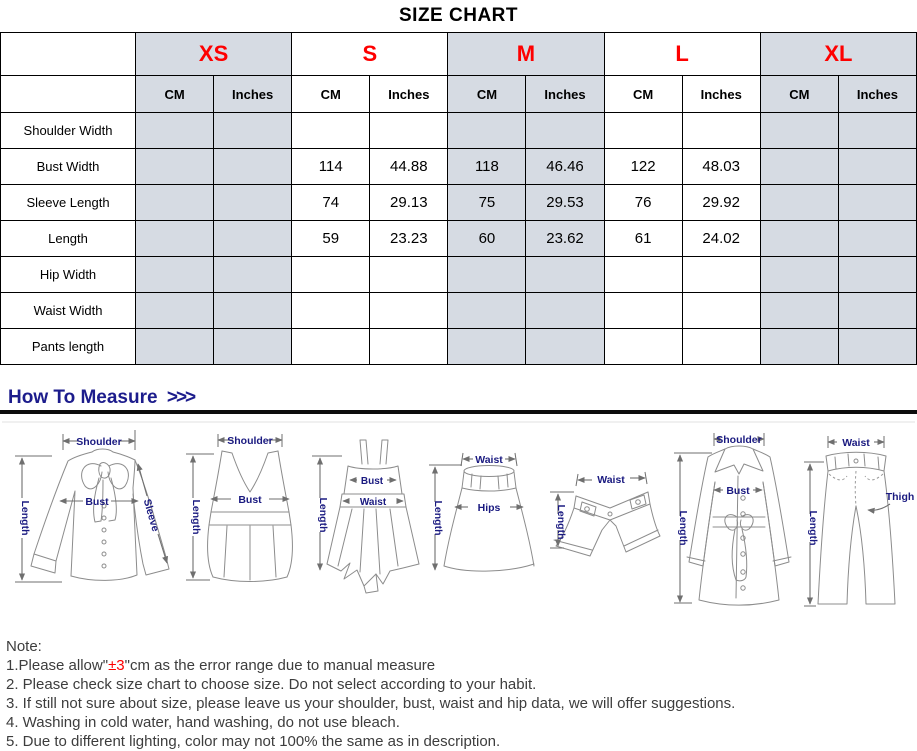  Describe the element at coordinates (68, 166) in the screenshot. I see `row-label: Bust Width` at that location.